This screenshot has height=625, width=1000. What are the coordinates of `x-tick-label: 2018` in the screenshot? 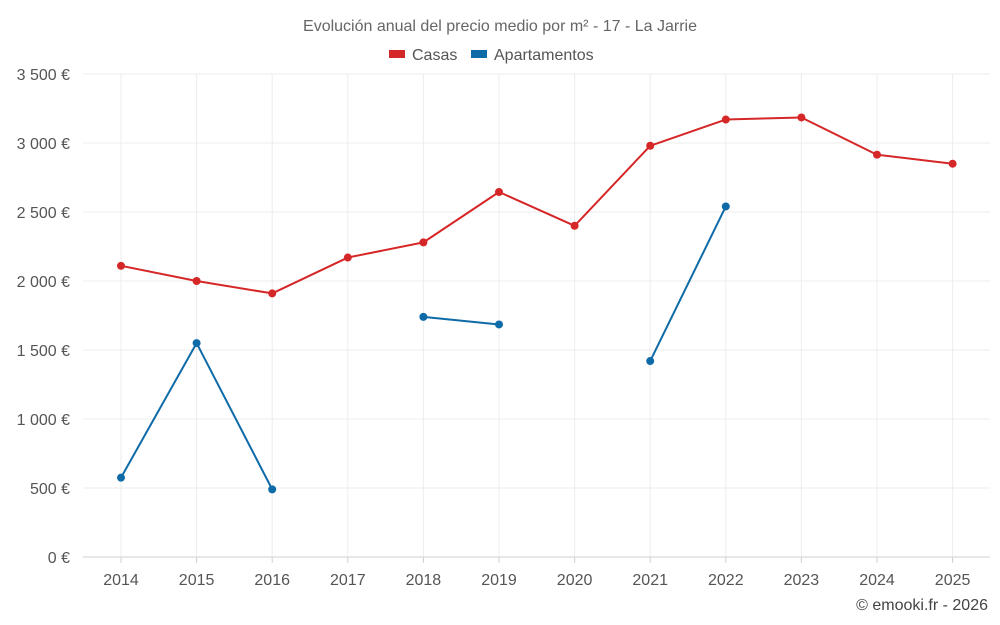 It's located at (424, 580).